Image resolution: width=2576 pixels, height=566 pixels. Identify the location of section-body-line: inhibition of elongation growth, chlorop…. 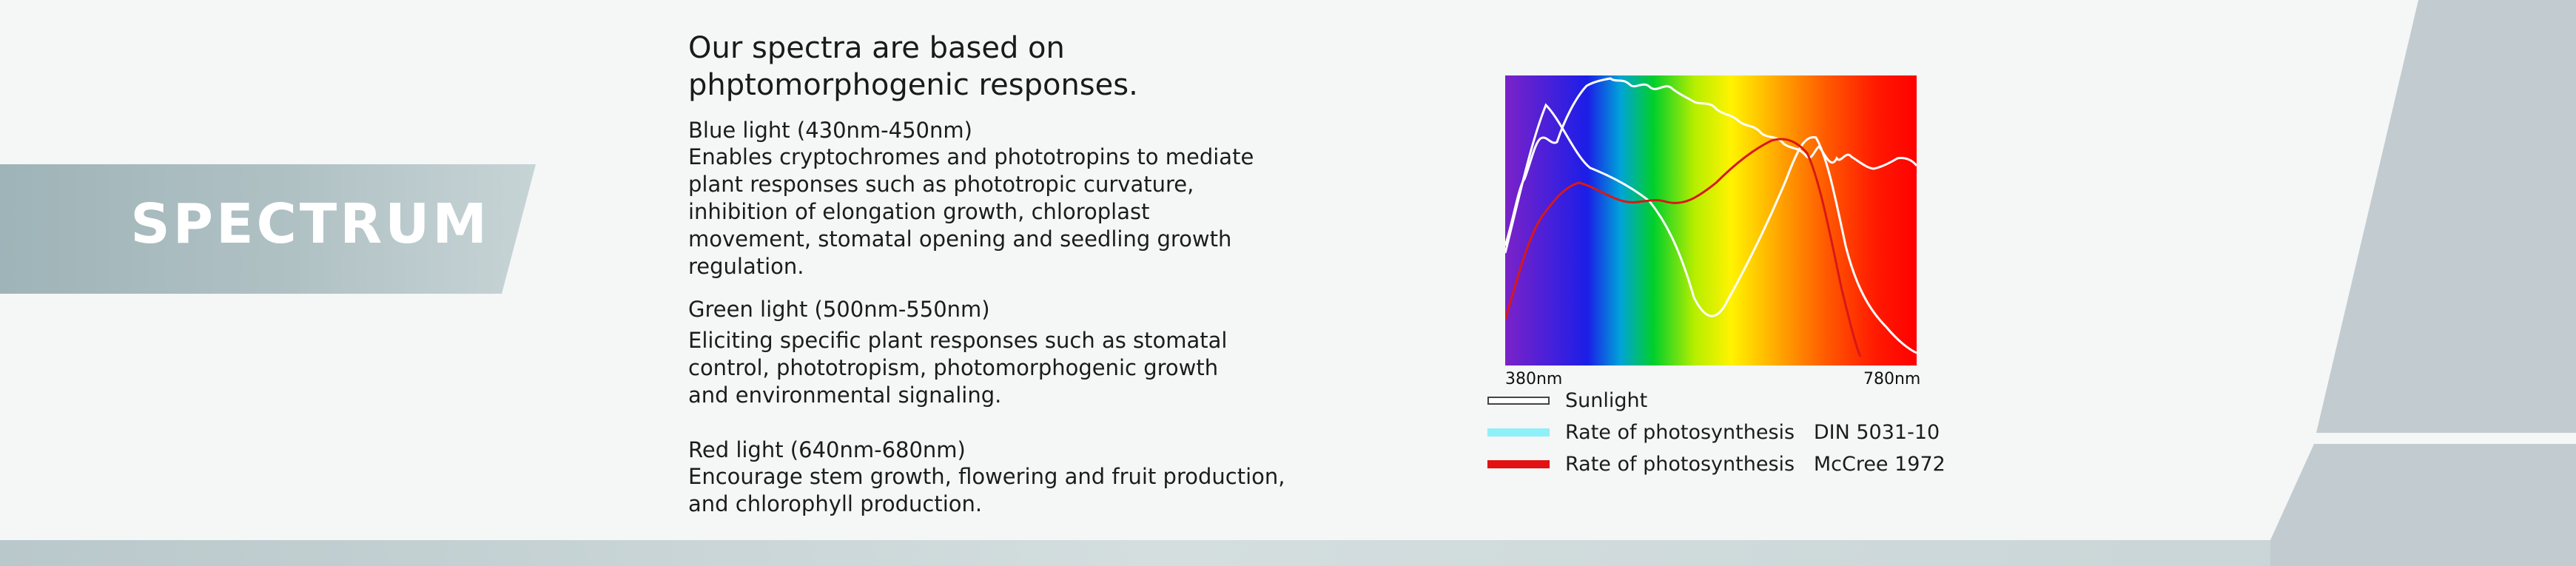
(919, 212).